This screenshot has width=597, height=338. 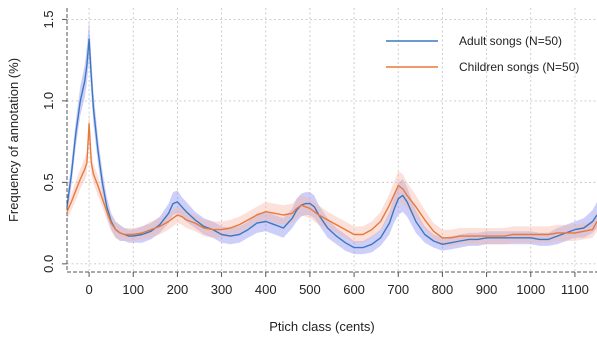 I want to click on x-tick-label-600: 600, so click(x=354, y=289).